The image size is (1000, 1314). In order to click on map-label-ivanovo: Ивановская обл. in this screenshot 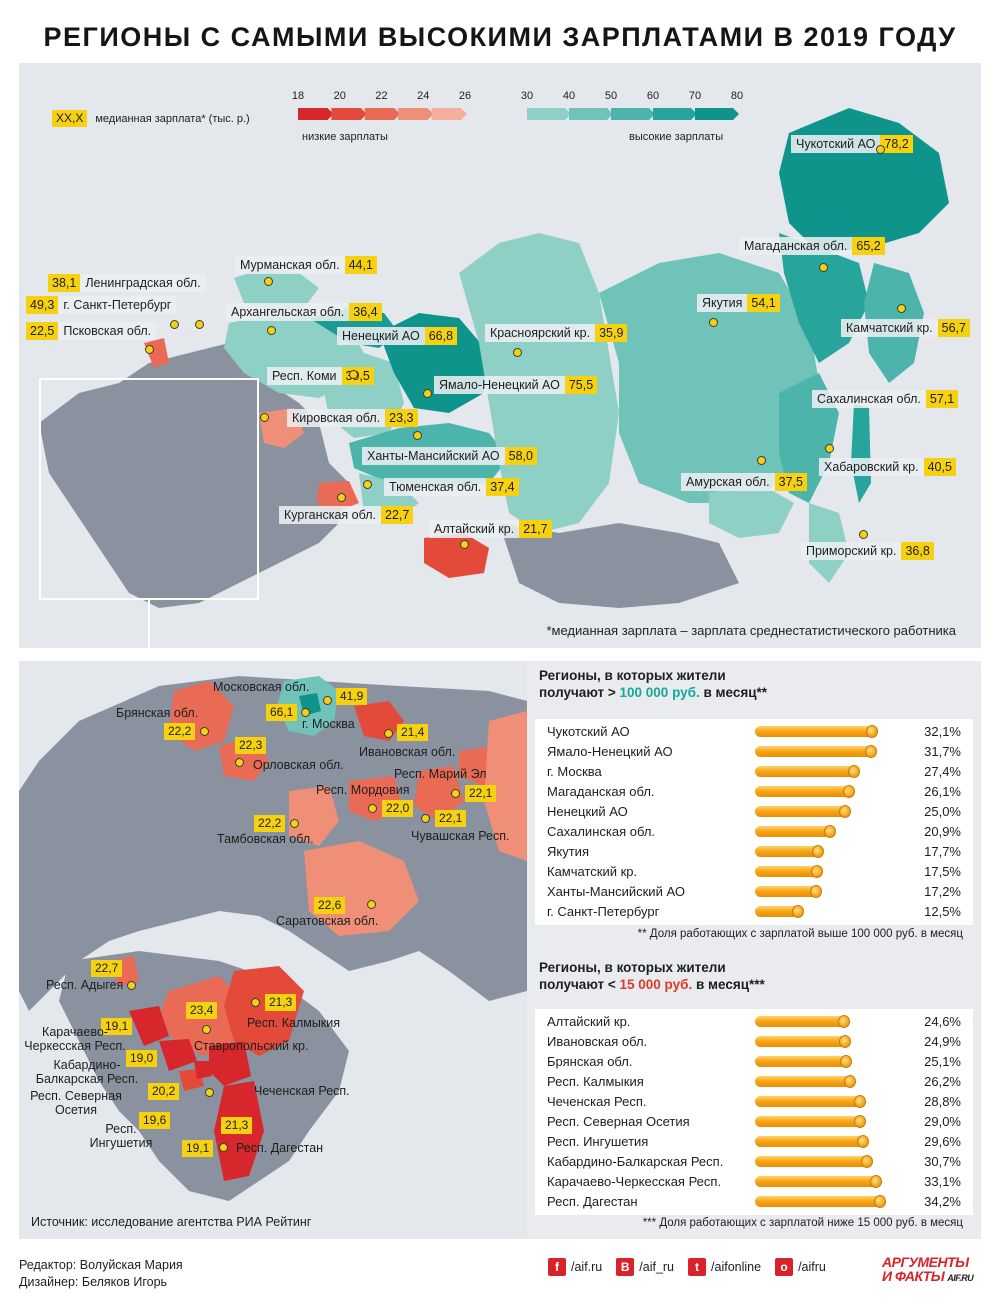, I will do `click(407, 752)`.